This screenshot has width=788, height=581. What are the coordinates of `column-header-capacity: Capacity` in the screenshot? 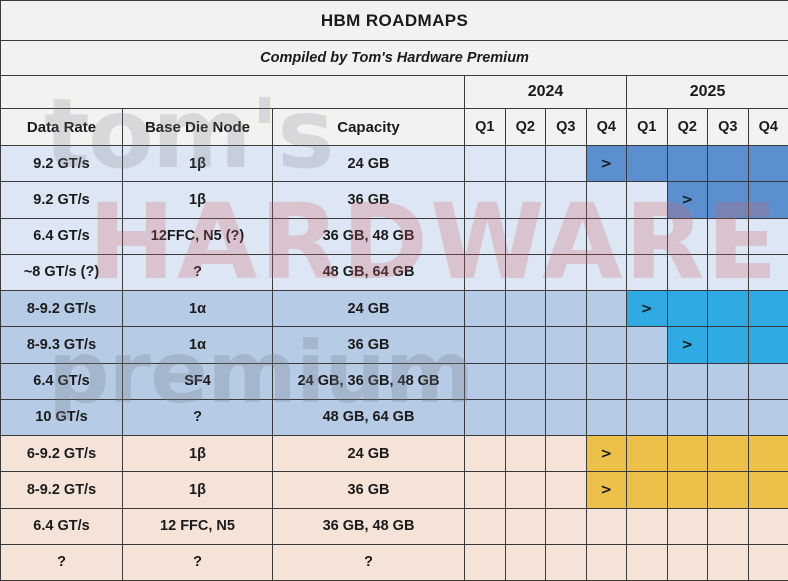 It's located at (368, 127).